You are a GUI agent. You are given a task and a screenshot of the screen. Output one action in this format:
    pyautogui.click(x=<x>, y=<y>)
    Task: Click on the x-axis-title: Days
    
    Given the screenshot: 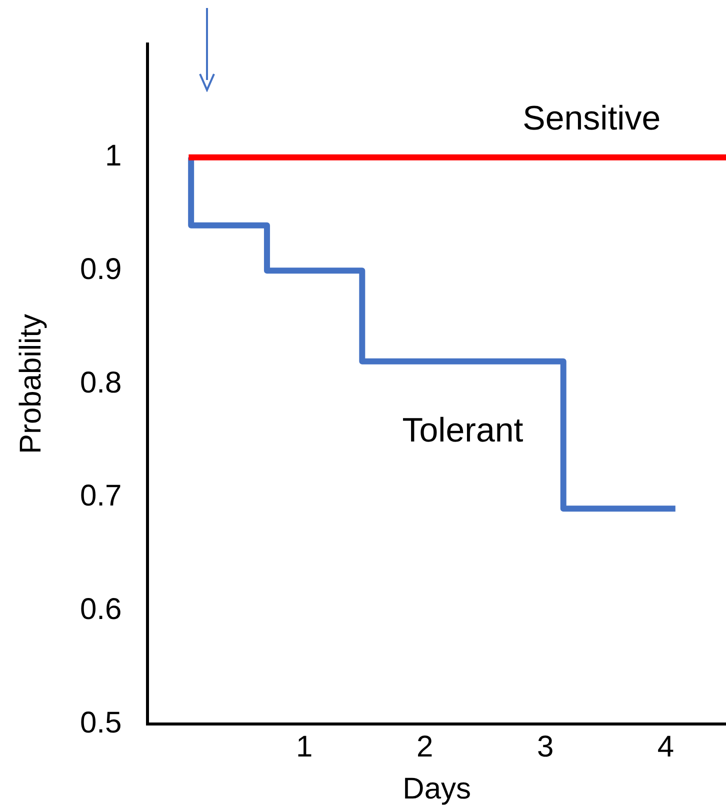 What is the action you would take?
    pyautogui.click(x=437, y=789)
    